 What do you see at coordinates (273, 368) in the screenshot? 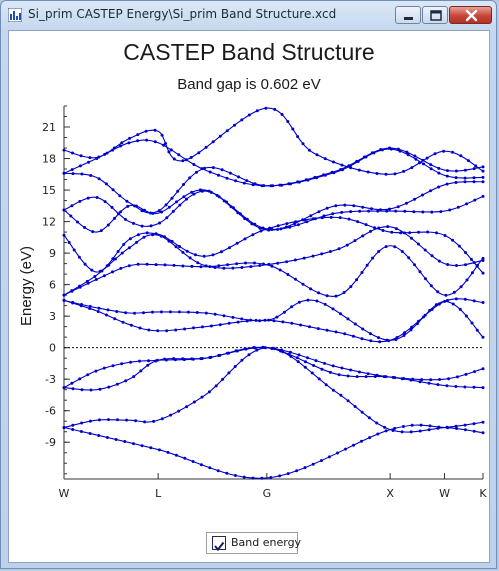
I see `band-line` at bounding box center [273, 368].